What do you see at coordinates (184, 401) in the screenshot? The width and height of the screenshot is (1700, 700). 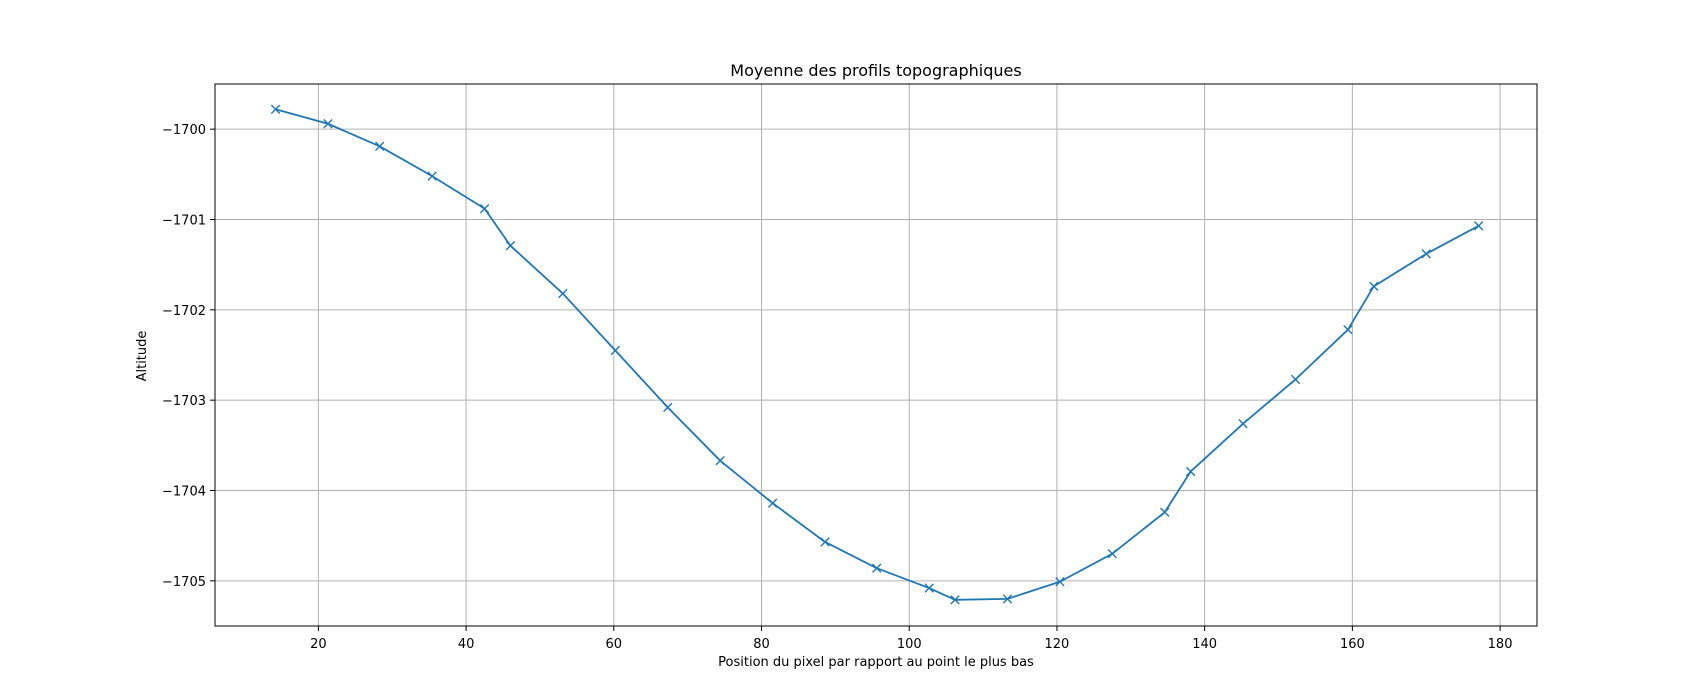 I see `y-tick-label: −1703` at bounding box center [184, 401].